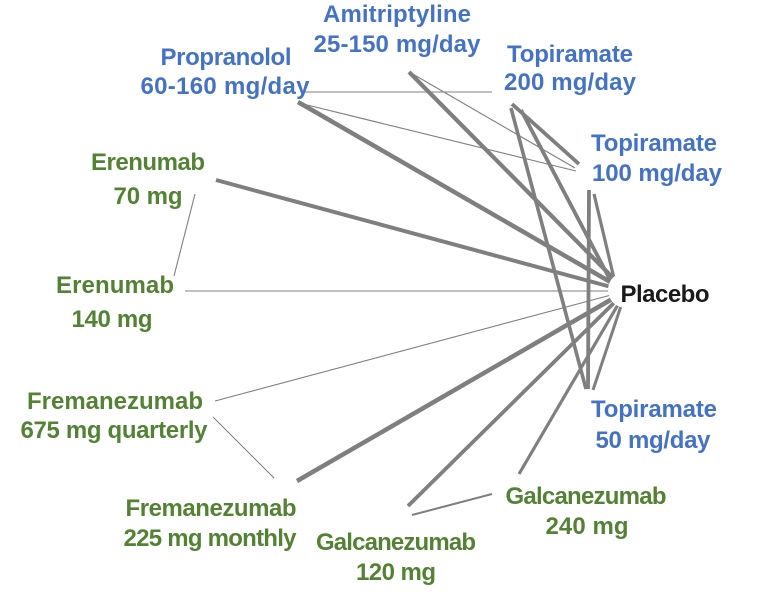  I want to click on svg-text: Placebo, so click(665, 294).